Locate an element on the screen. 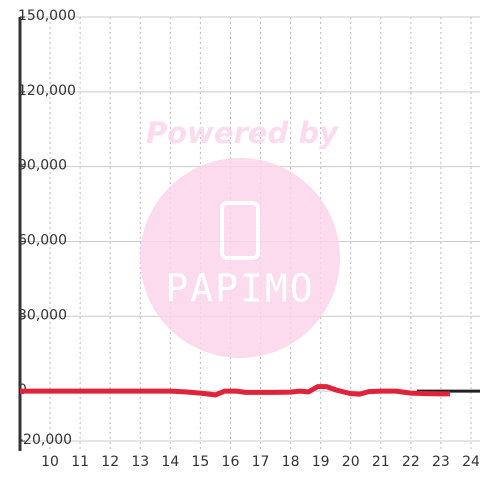  y-tick-label: 150,000 is located at coordinates (47, 16).